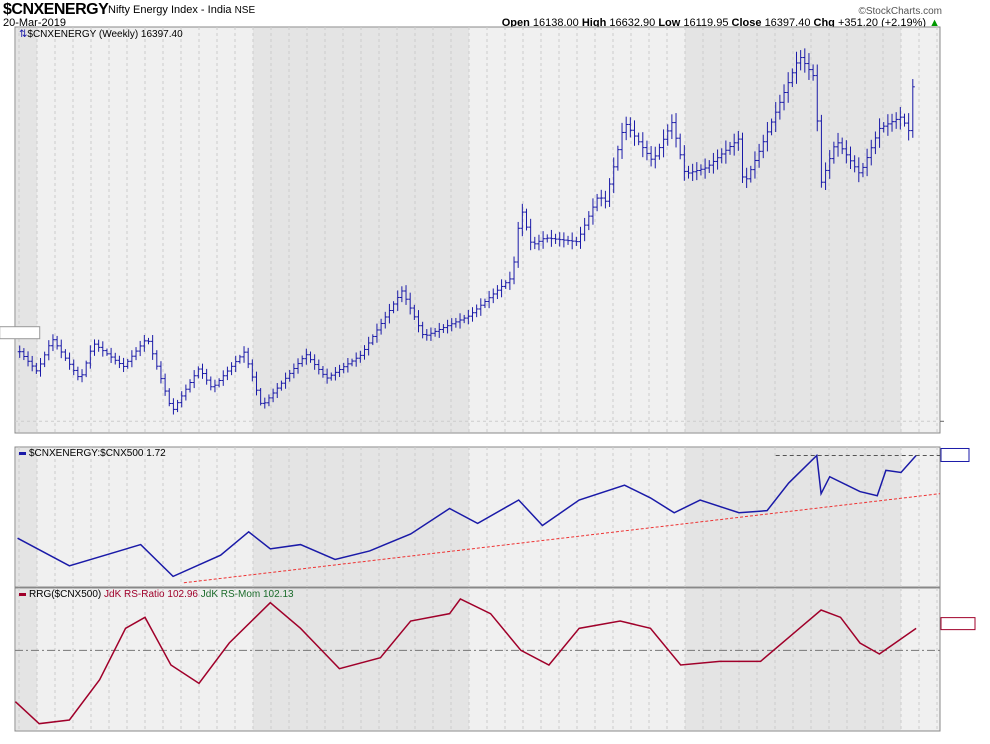  Describe the element at coordinates (23, 34) in the screenshot. I see `ohlc-legend-icon: ⇅` at that location.